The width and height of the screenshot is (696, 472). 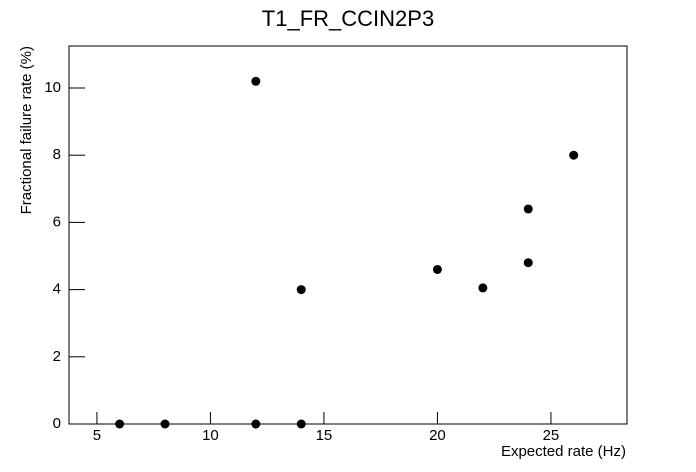 What do you see at coordinates (97, 435) in the screenshot?
I see `x-tick-label: 5` at bounding box center [97, 435].